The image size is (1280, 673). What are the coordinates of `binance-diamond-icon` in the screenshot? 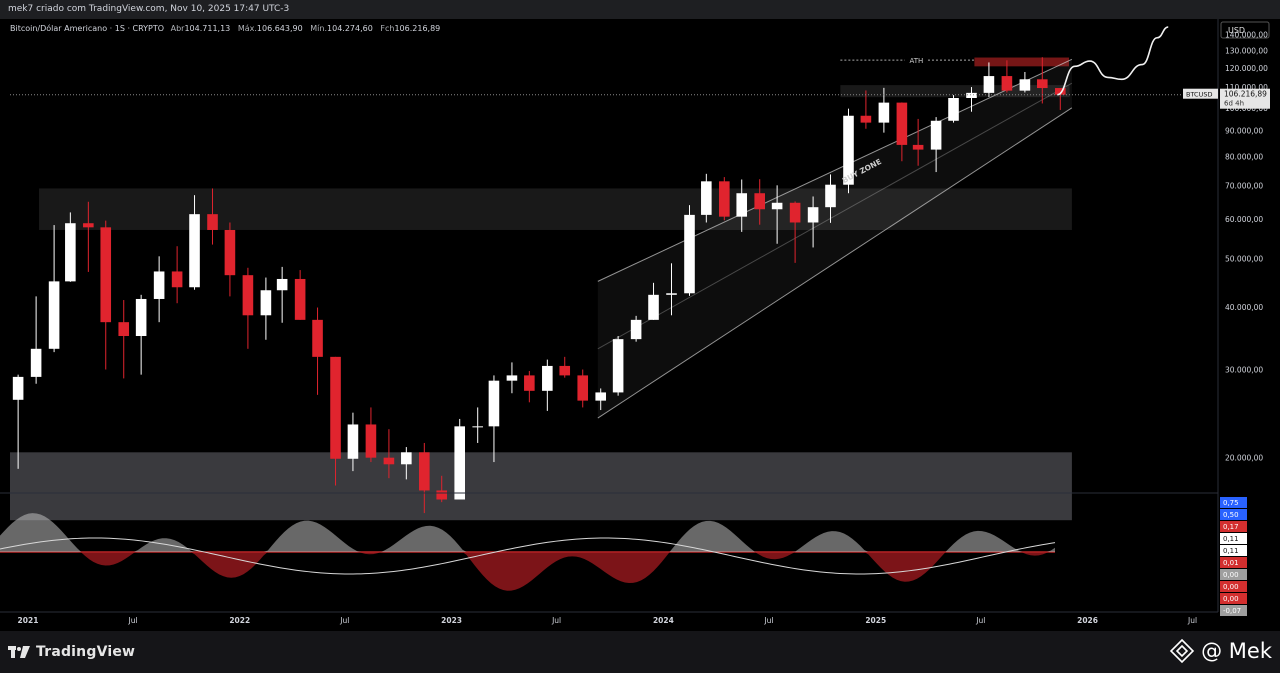 It's located at (1182, 651).